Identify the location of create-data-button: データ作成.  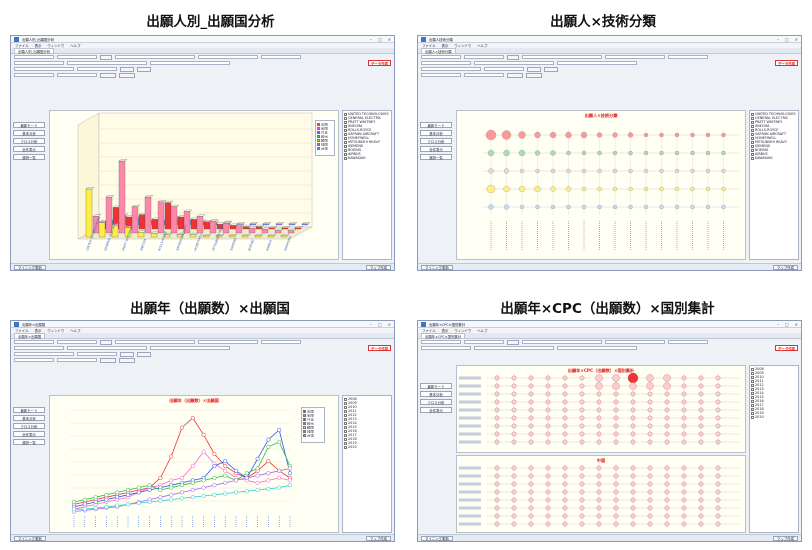
(379, 348).